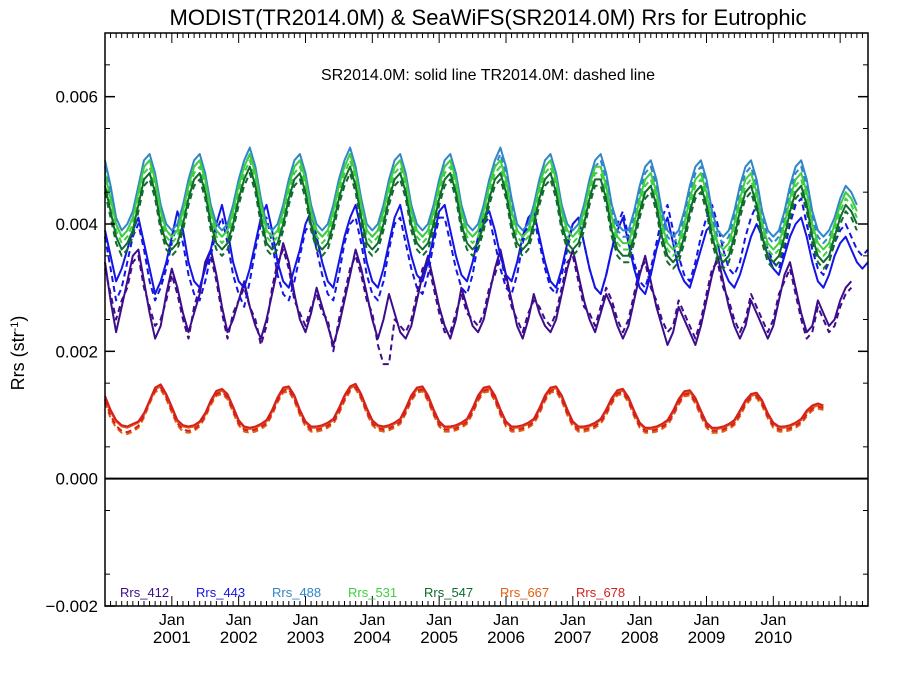 Image resolution: width=900 pixels, height=675 pixels. What do you see at coordinates (524, 592) in the screenshot?
I see `legend-item-rrs-667: Rrs_667` at bounding box center [524, 592].